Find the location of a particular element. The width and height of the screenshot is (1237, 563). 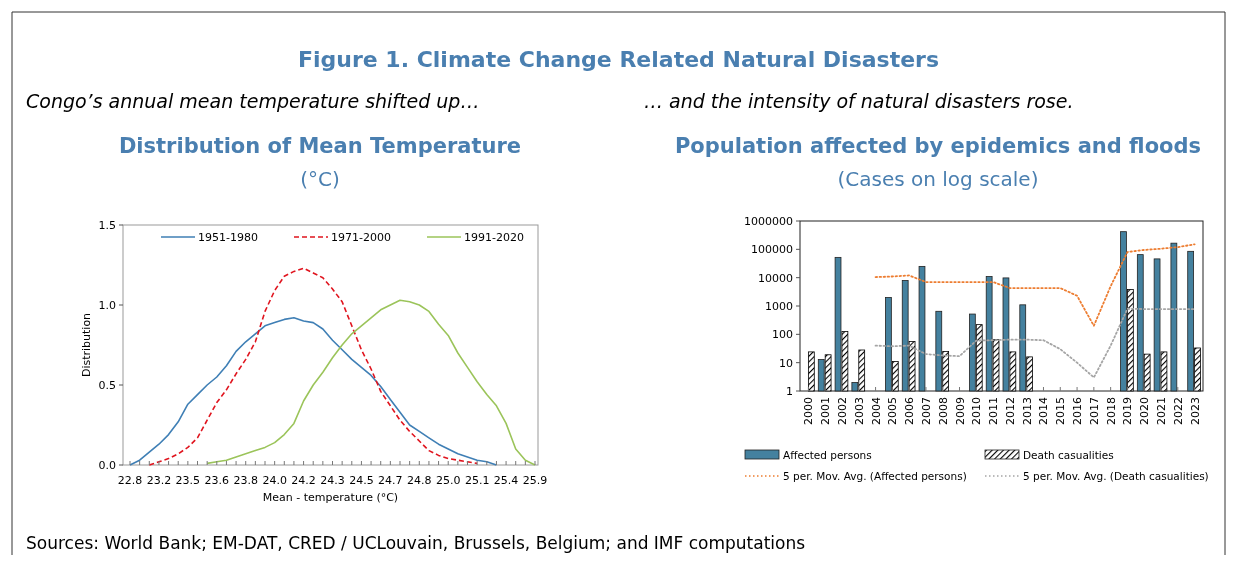

text: … and the intensity of natural disasters rose. is located at coordinates (859, 101).